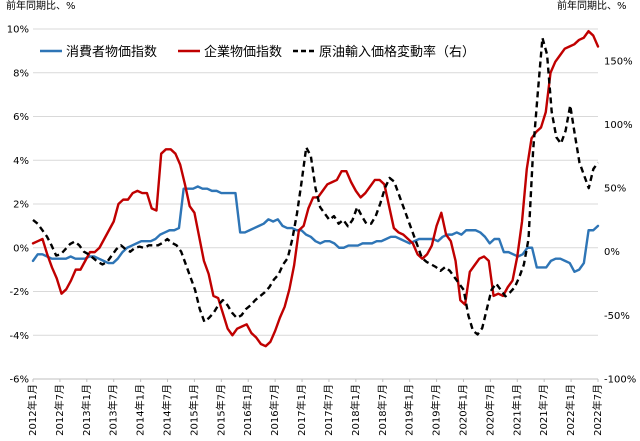  What do you see at coordinates (615, 189) in the screenshot?
I see `right-tick-label: 50%` at bounding box center [615, 189].